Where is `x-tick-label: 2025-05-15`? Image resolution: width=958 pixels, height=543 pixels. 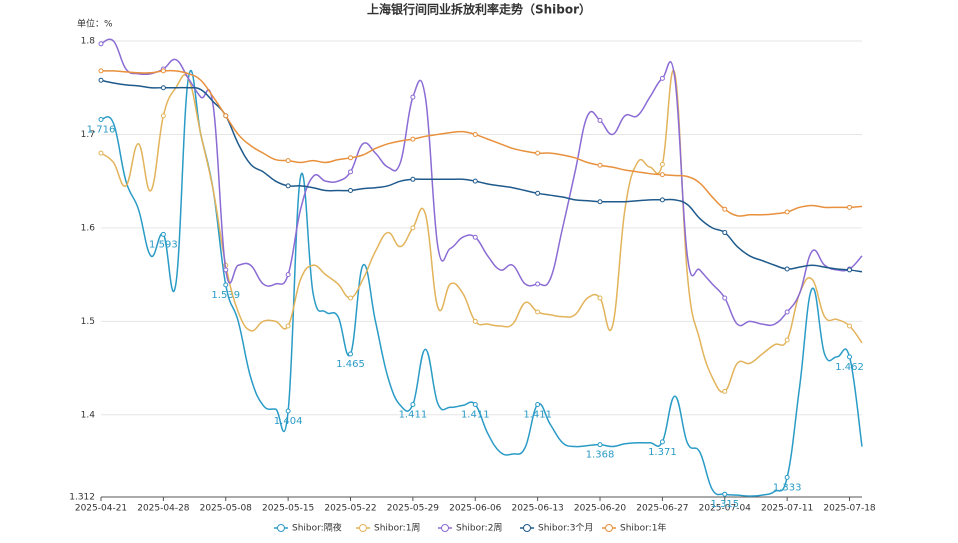
x-tick-label: 2025-05-15 is located at coordinates (288, 509).